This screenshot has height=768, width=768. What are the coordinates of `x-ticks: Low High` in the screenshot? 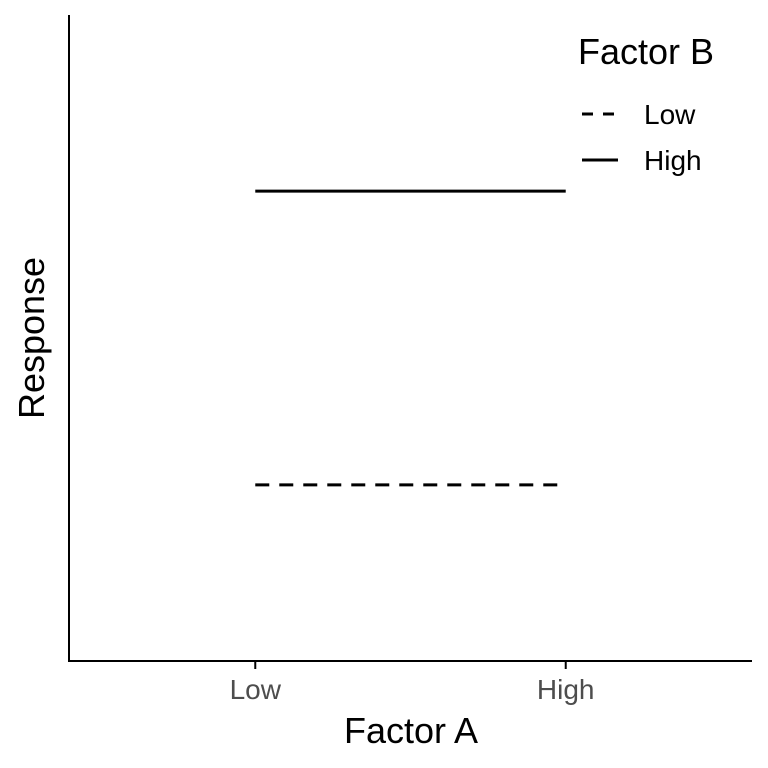 It's located at (412, 683).